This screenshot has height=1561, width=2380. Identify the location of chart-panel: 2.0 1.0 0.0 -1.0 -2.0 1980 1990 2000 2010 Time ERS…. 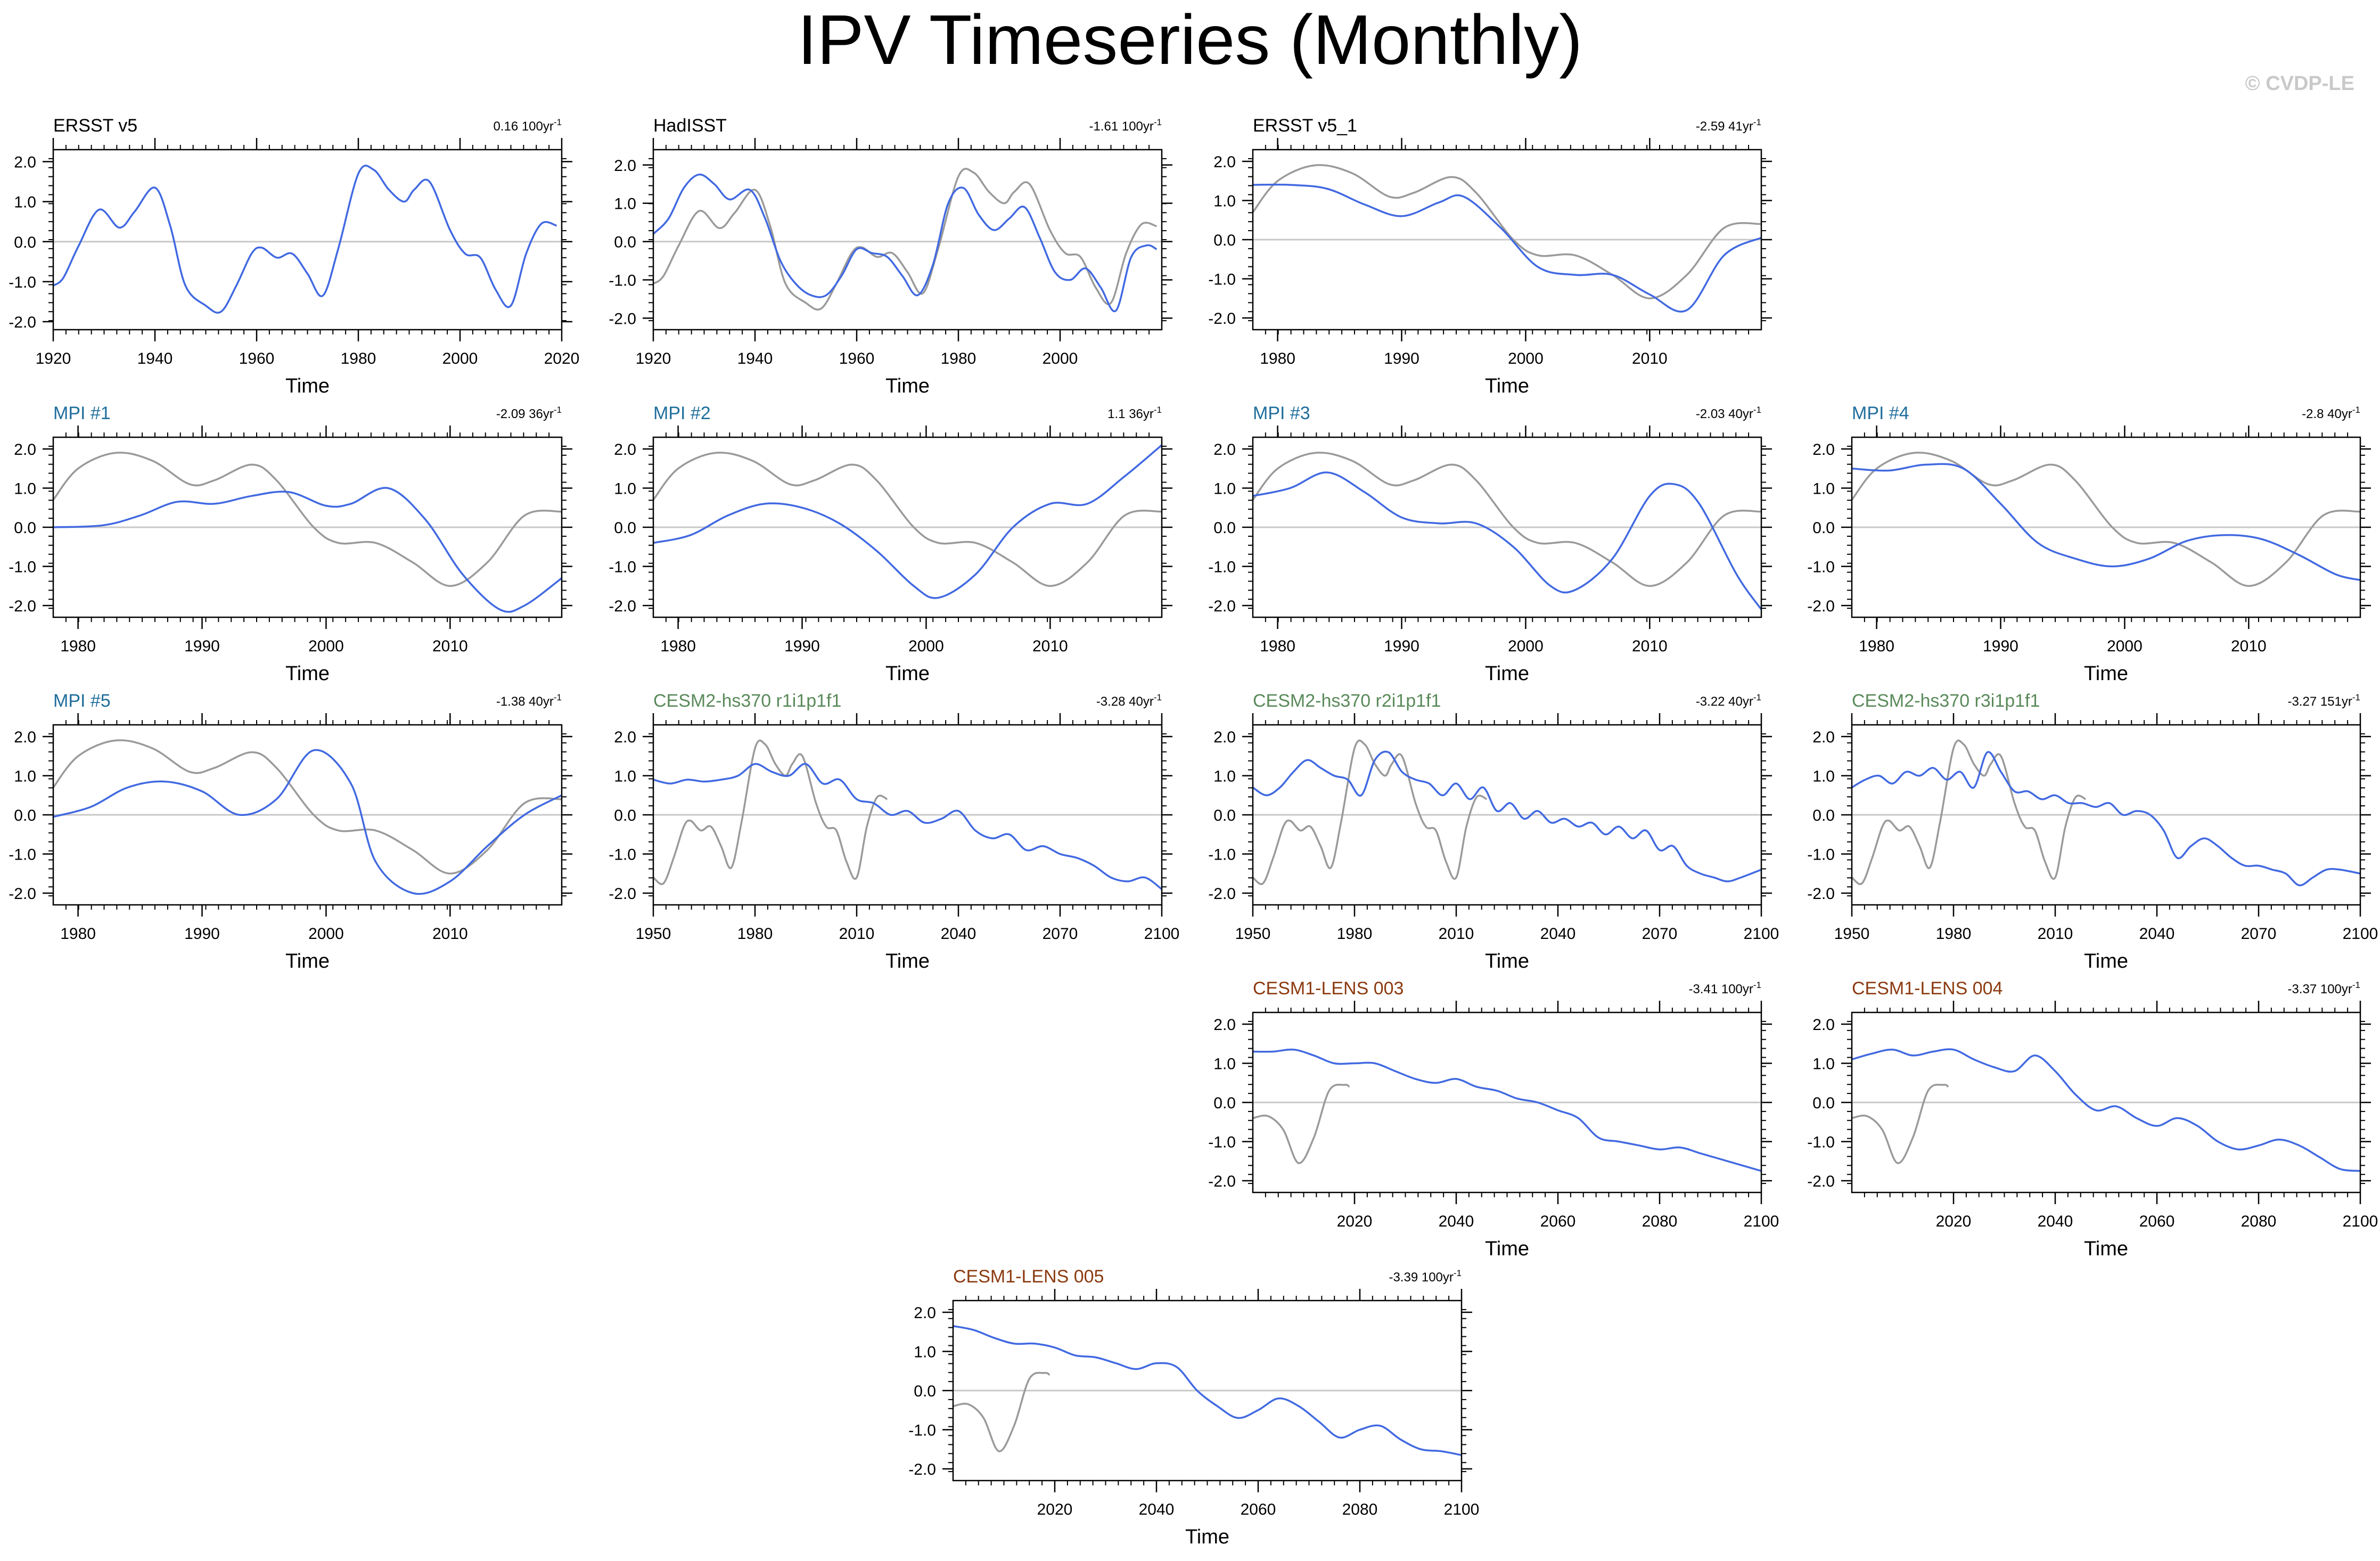
(1490, 256).